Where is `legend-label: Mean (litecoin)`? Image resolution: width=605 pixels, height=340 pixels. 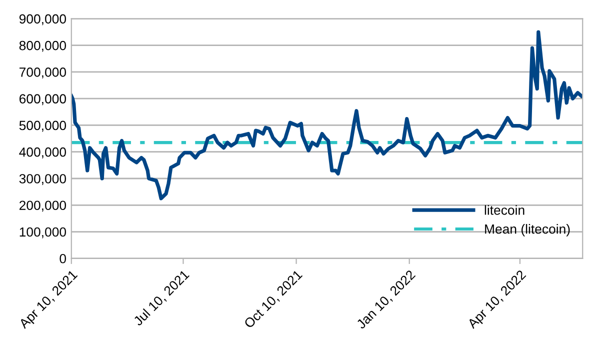
legend-label: Mean (litecoin) is located at coordinates (527, 230).